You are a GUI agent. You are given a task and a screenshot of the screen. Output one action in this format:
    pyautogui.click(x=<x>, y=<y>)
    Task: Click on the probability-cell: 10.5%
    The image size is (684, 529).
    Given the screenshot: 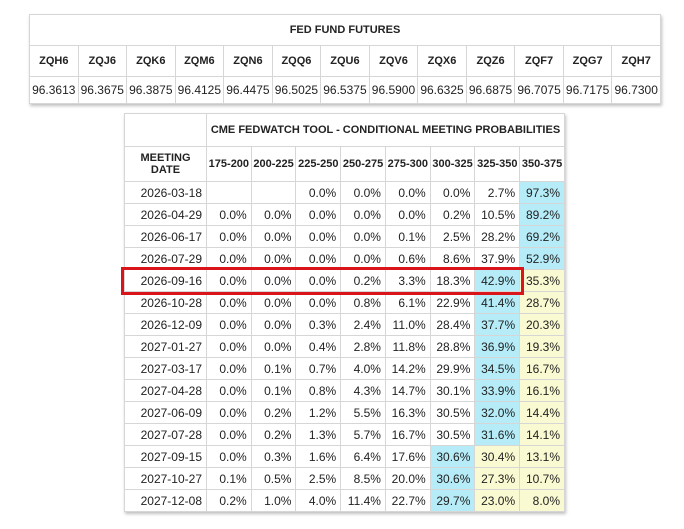 What is the action you would take?
    pyautogui.click(x=497, y=214)
    